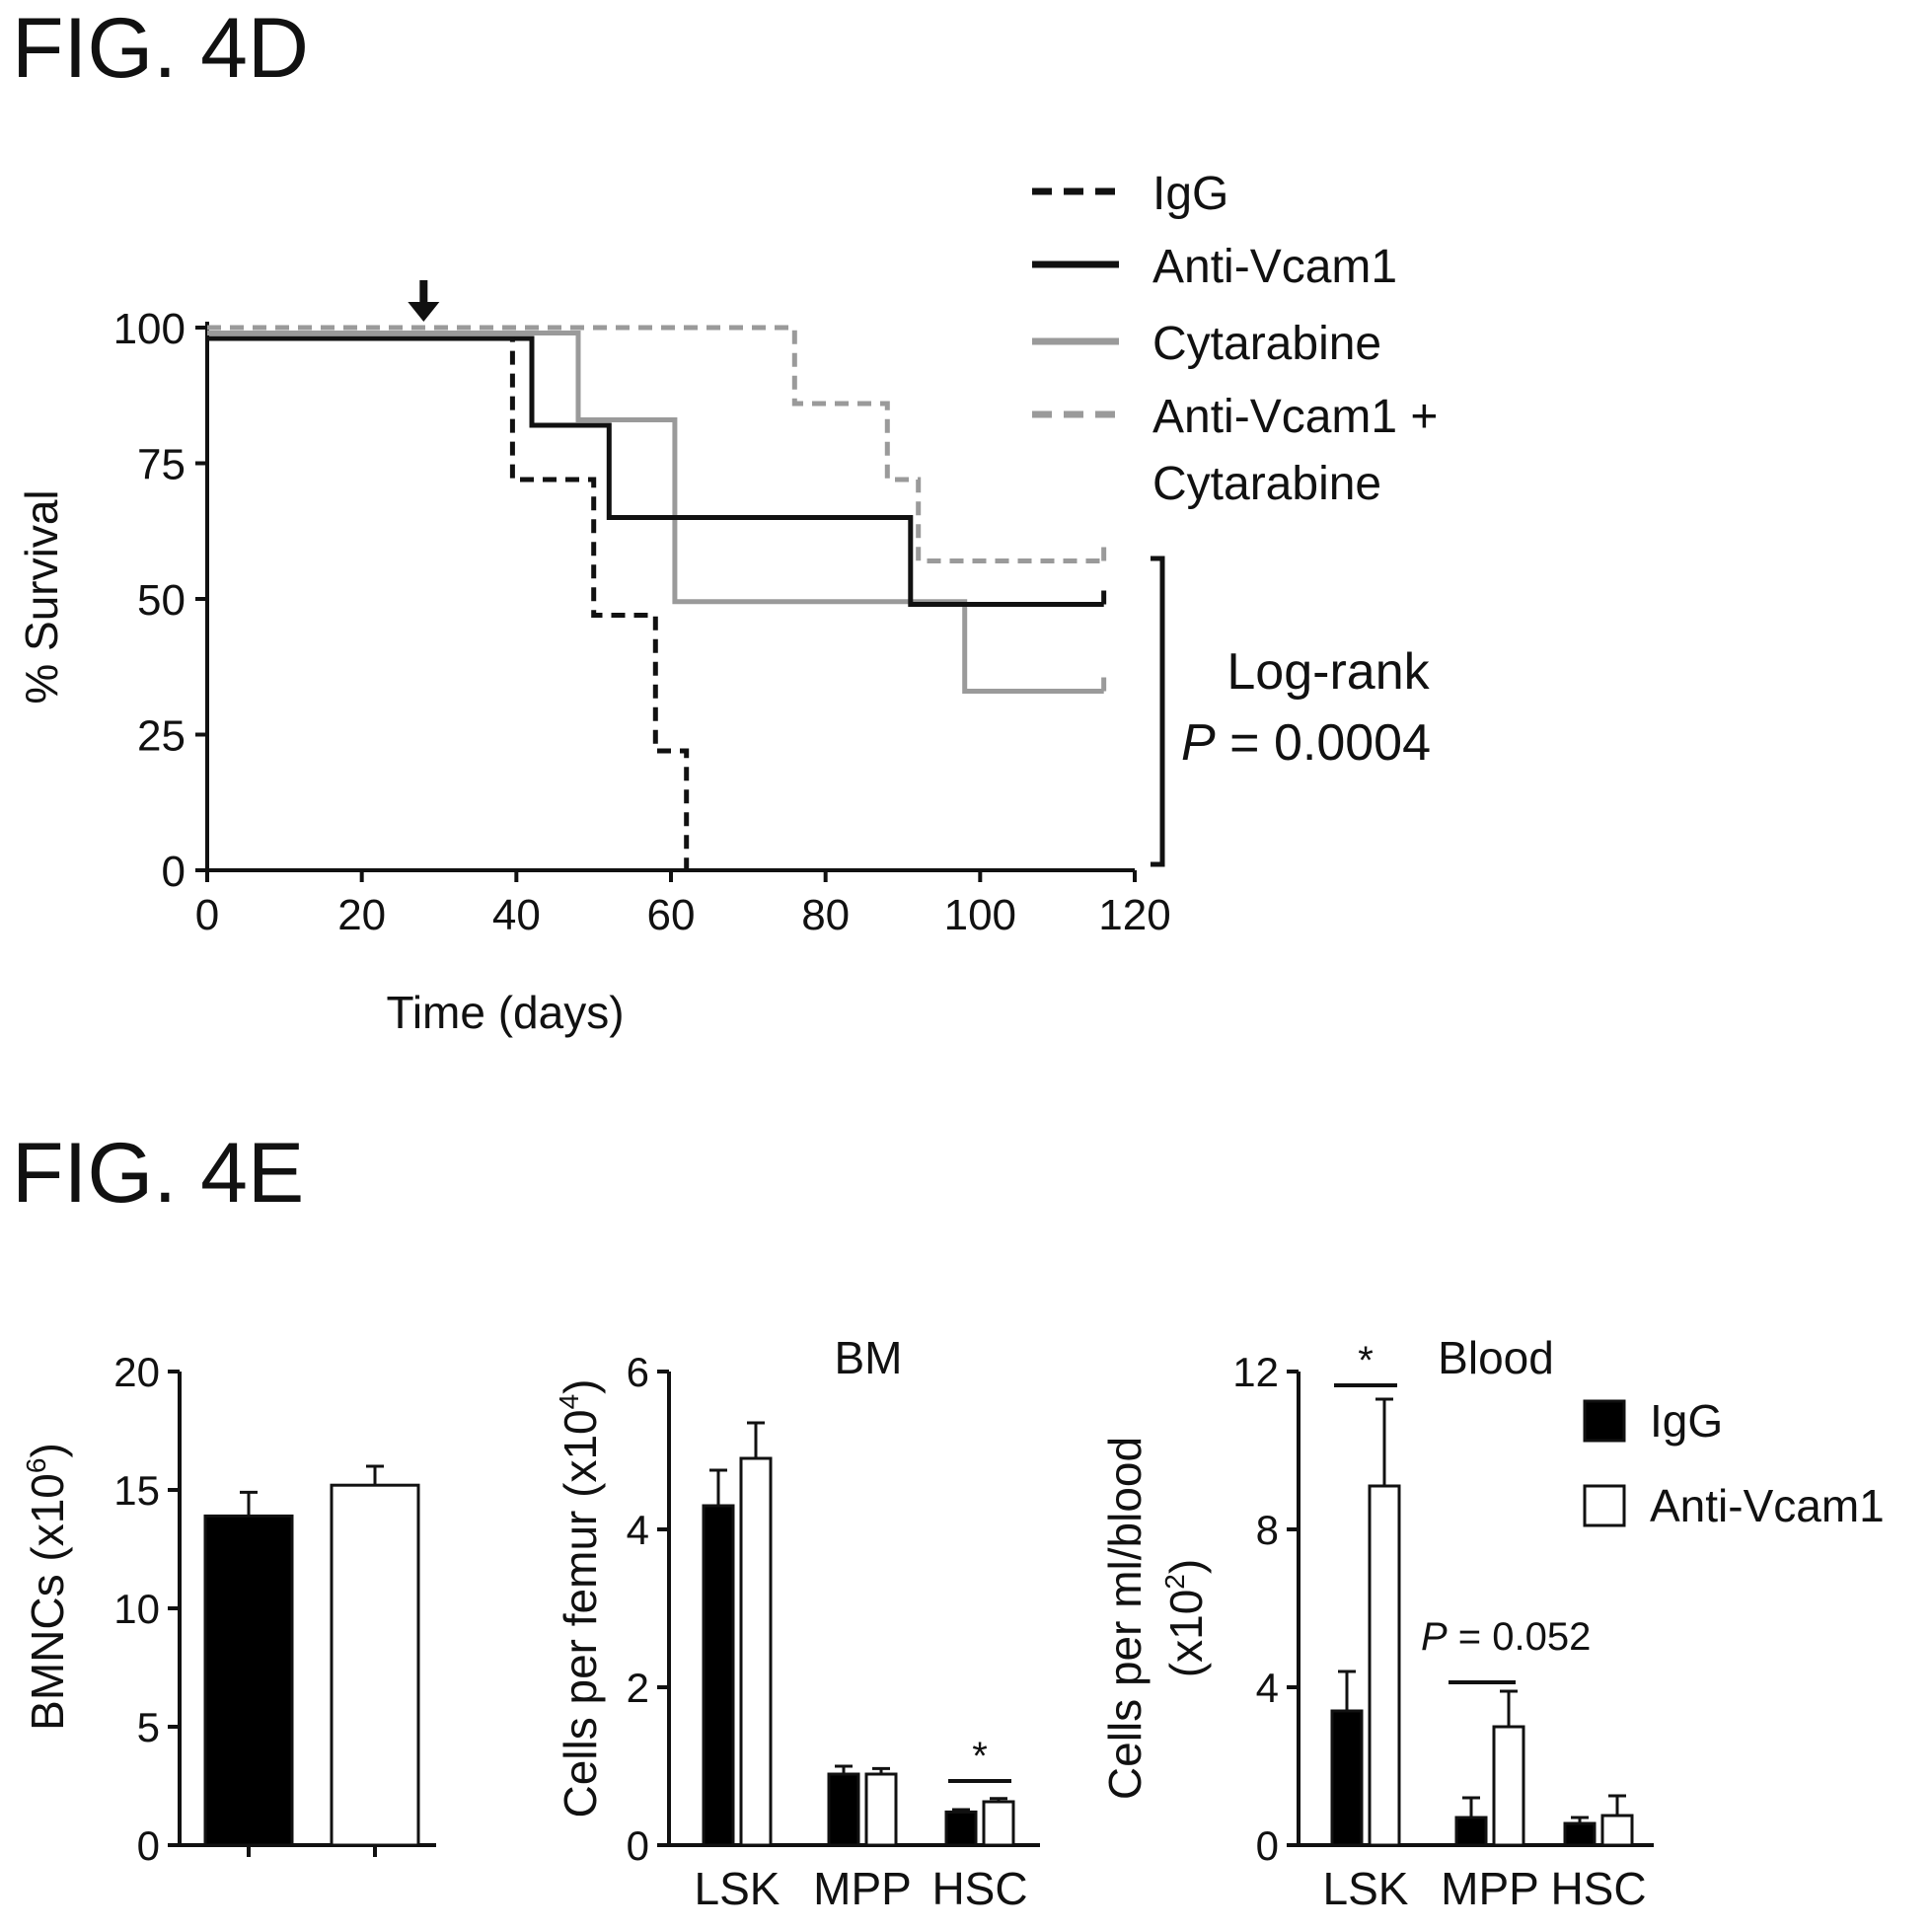 The height and width of the screenshot is (1930, 1932). I want to click on blood-bars: *, so click(1482, 1593).